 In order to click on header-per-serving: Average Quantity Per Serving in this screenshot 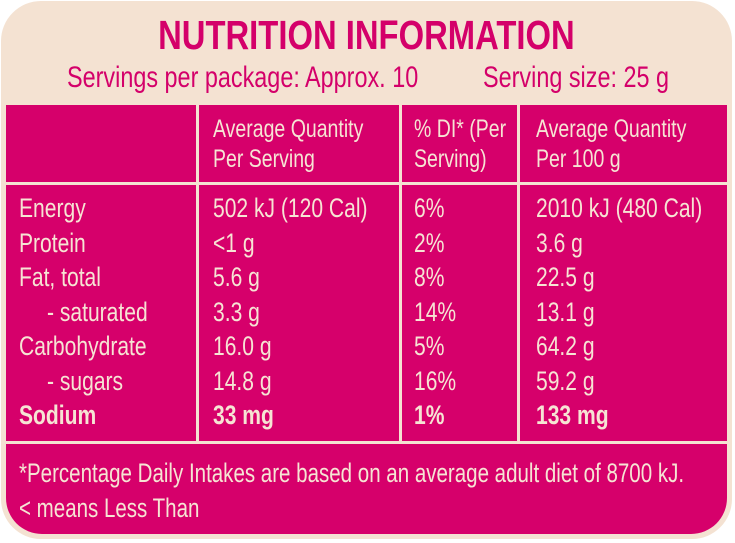, I will do `click(288, 144)`.